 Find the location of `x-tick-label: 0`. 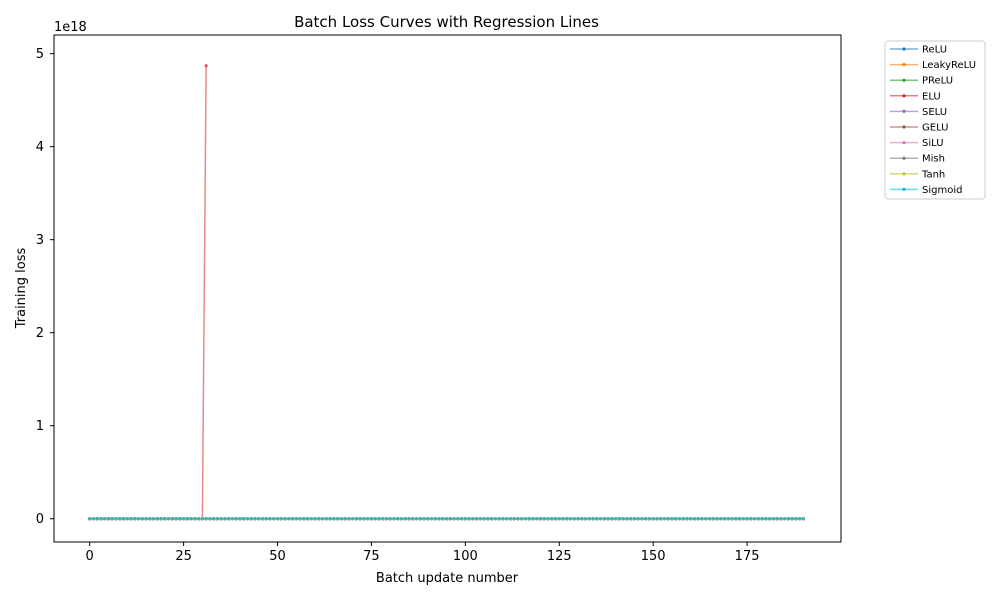

x-tick-label: 0 is located at coordinates (90, 556).